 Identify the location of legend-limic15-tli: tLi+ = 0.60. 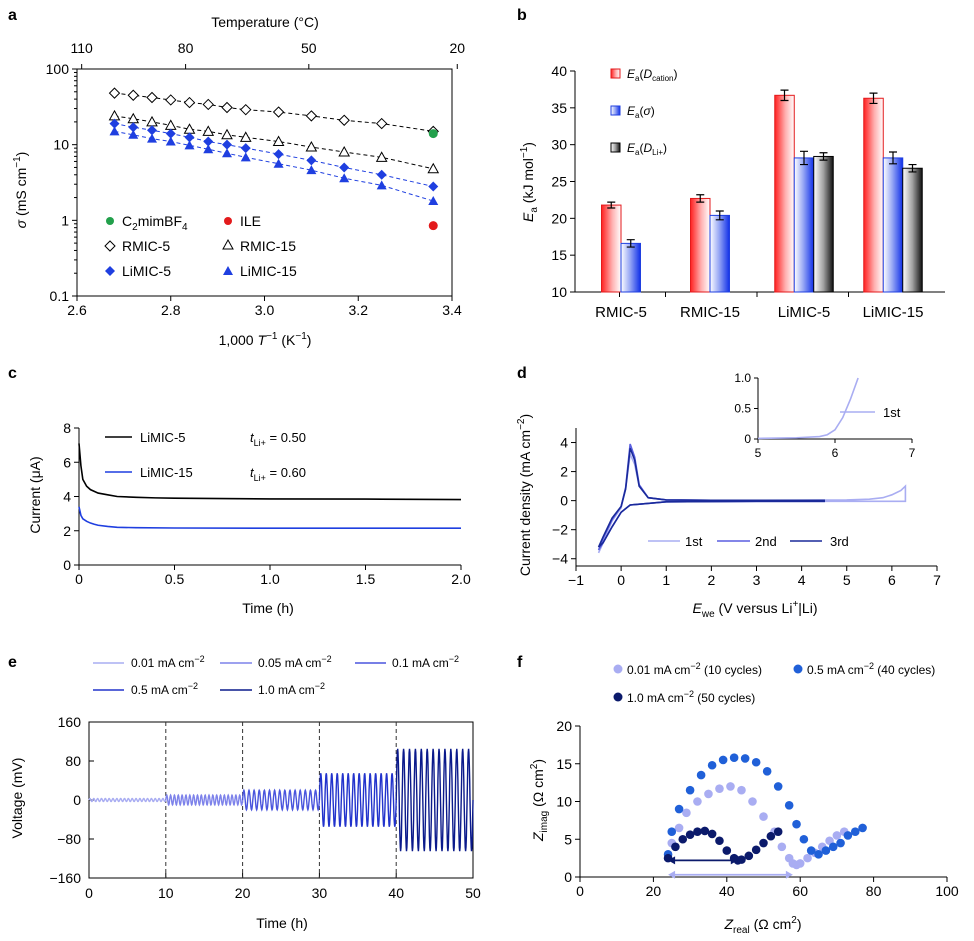
(278, 474).